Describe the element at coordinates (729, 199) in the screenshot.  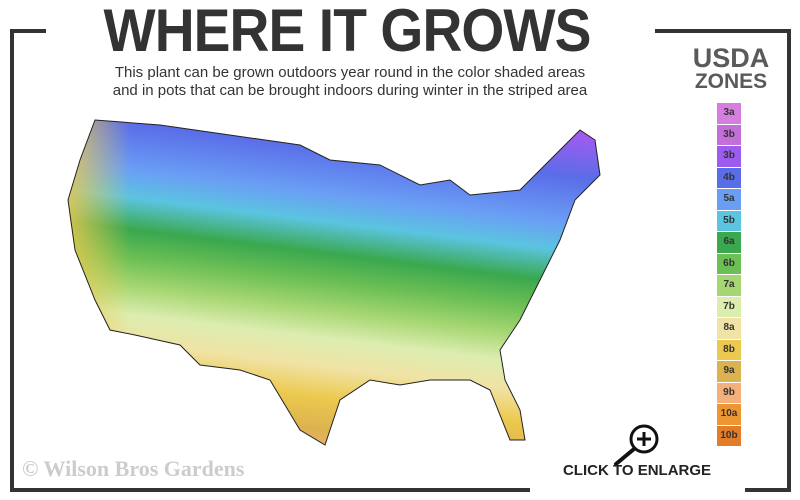
I see `legend-zone-5a: 5a` at that location.